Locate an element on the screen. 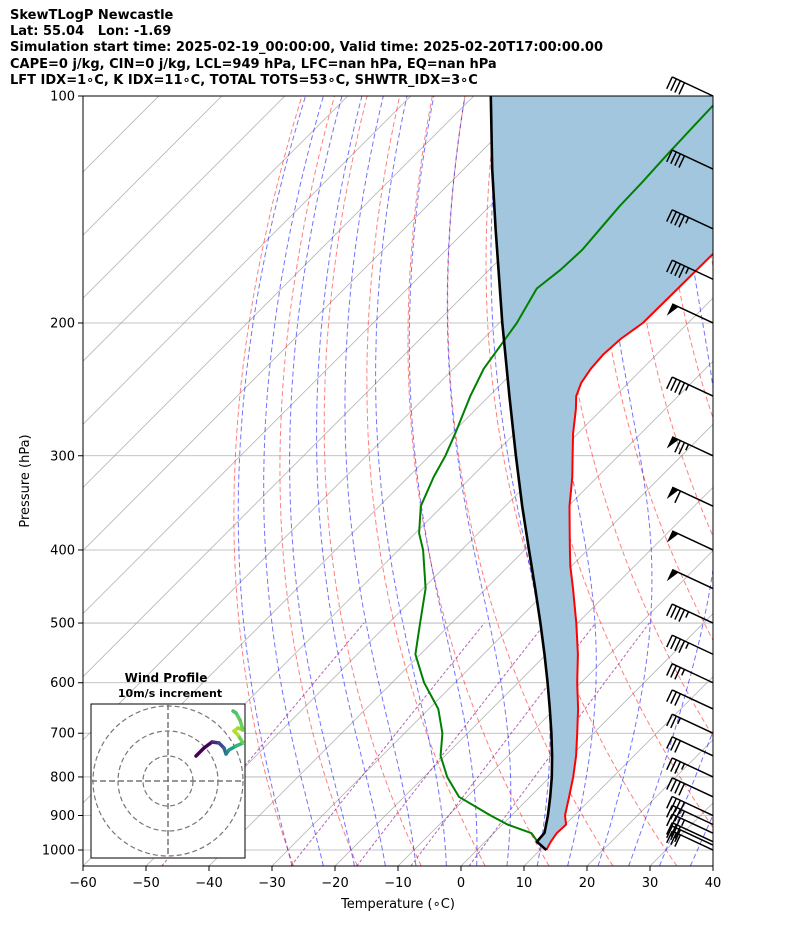 This screenshot has height=937, width=794. wind-profile-inset: Wind Profile 10m/s increment is located at coordinates (168, 765).